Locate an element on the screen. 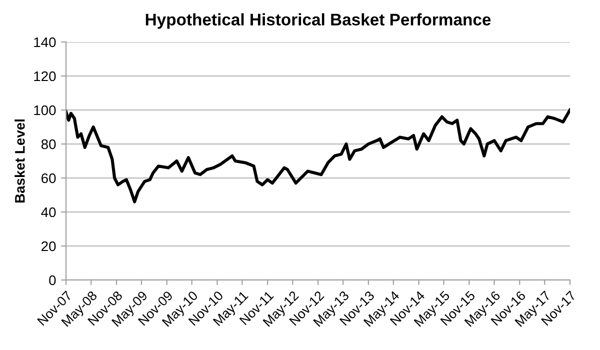  y-tick-label: 140 is located at coordinates (45, 42).